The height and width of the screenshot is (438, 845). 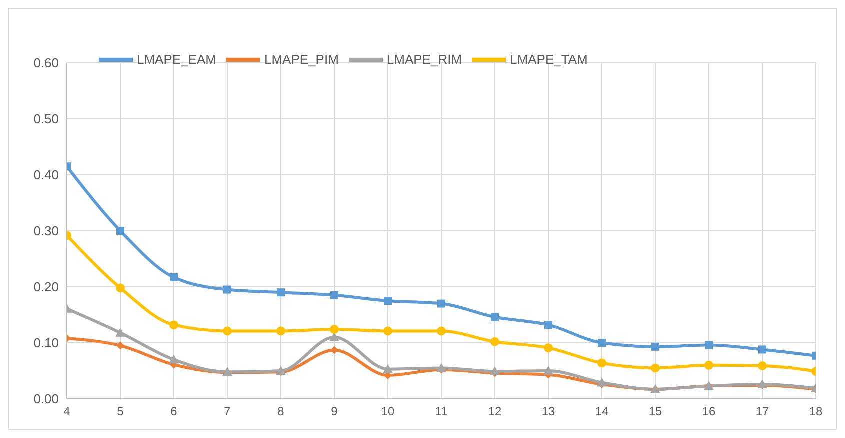 What do you see at coordinates (549, 60) in the screenshot?
I see `legend-label: LMAPE_TAM` at bounding box center [549, 60].